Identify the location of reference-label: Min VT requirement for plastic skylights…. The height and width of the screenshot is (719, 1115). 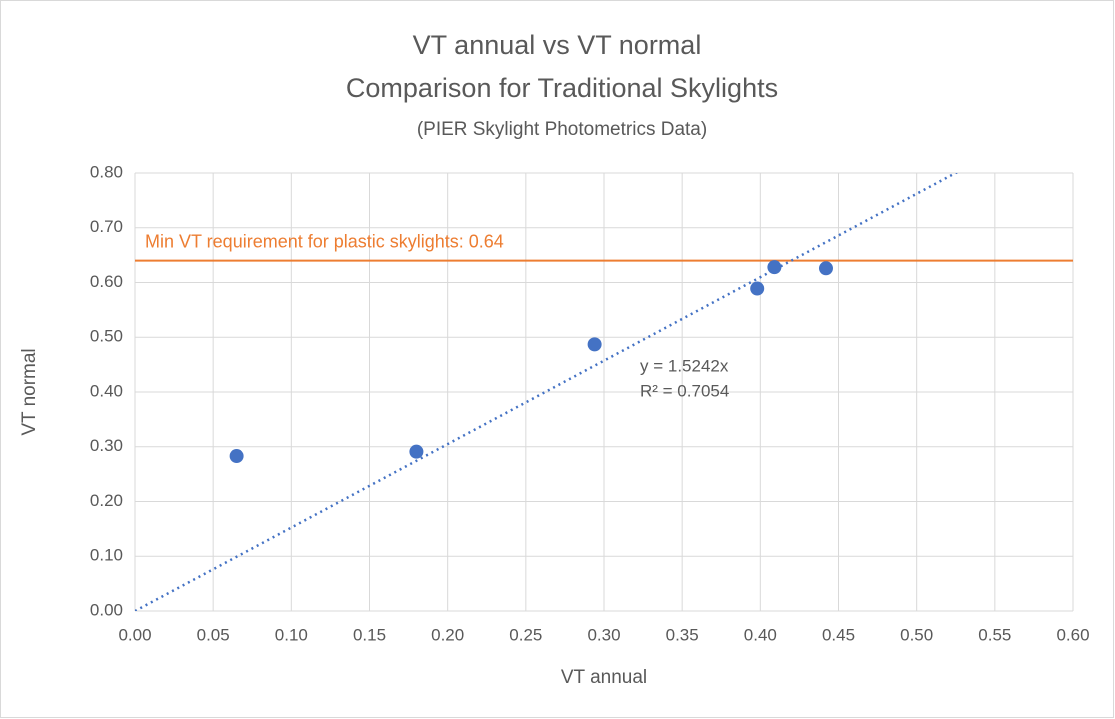
(324, 241).